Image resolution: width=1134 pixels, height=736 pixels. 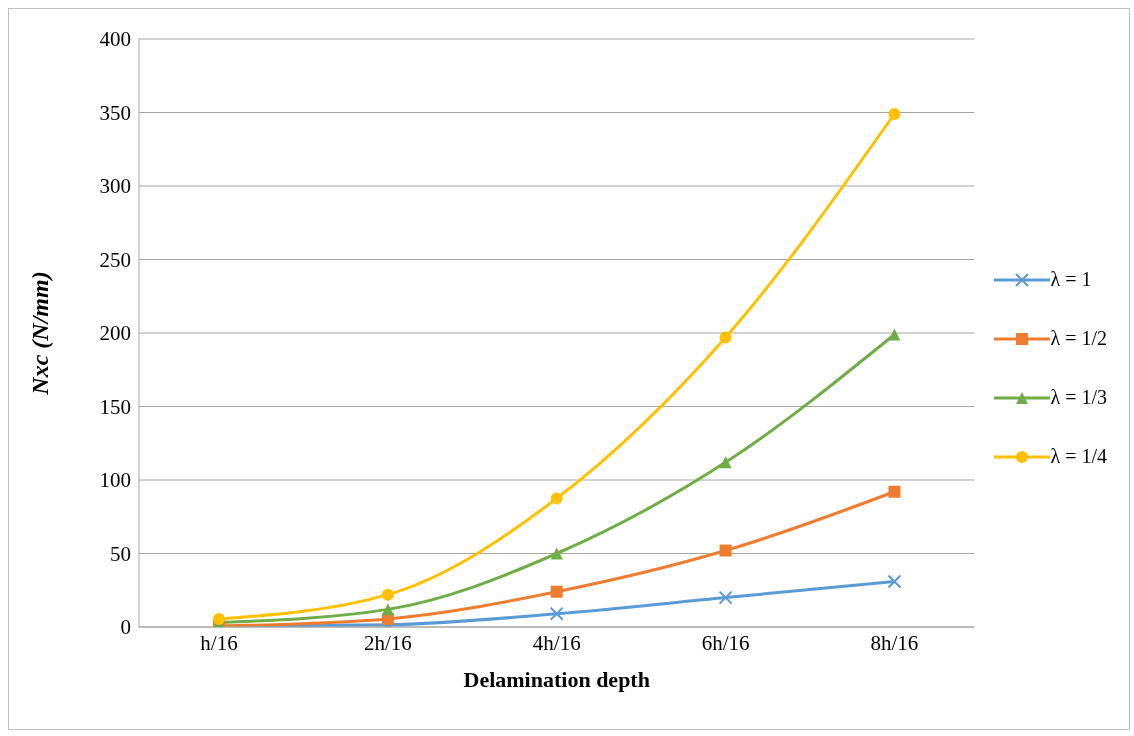 I want to click on y-tick-label: 250, so click(x=115, y=259).